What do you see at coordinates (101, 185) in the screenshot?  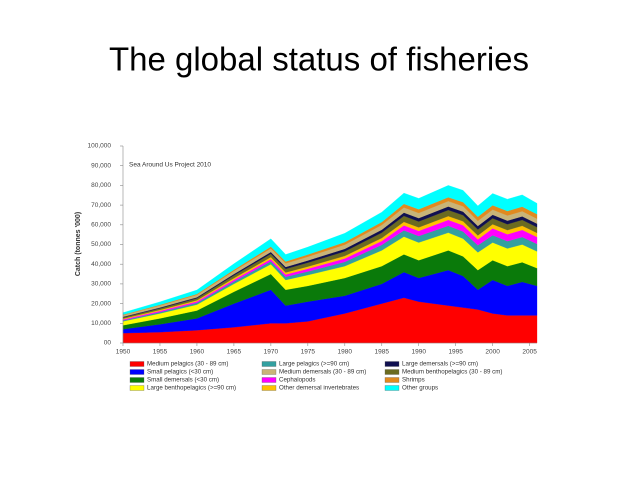 I see `y-tick-label: 80,000` at bounding box center [101, 185].